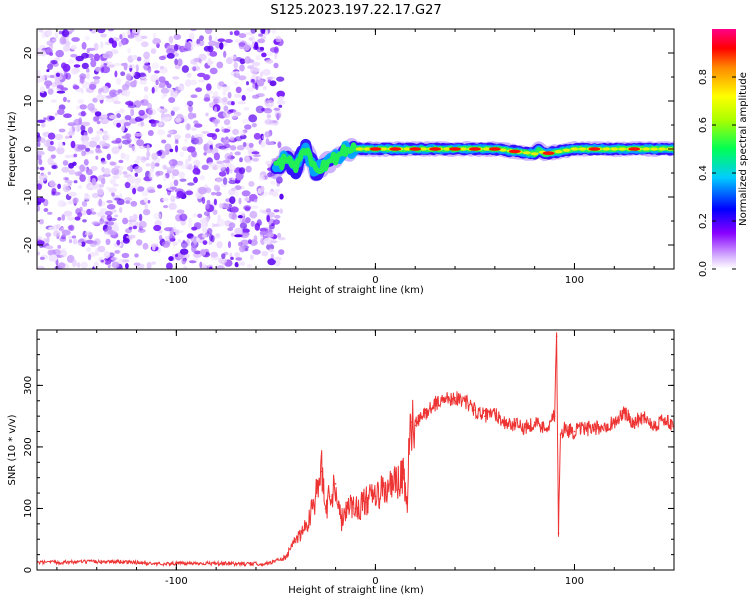 The width and height of the screenshot is (750, 600). What do you see at coordinates (435, 149) in the screenshot?
I see `ridge-peak` at bounding box center [435, 149].